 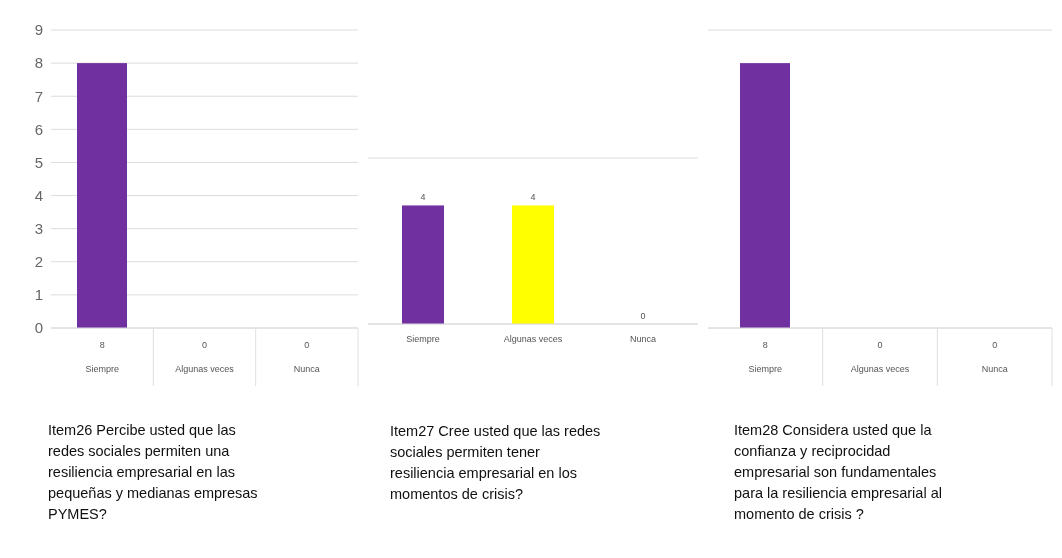 What do you see at coordinates (38, 295) in the screenshot?
I see `y-tick-label: 1` at bounding box center [38, 295].